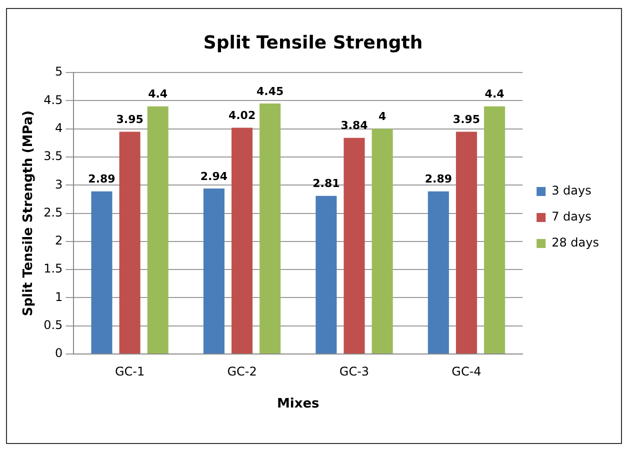 The image size is (630, 452). I want to click on y-tick-label: 1, so click(59, 297).